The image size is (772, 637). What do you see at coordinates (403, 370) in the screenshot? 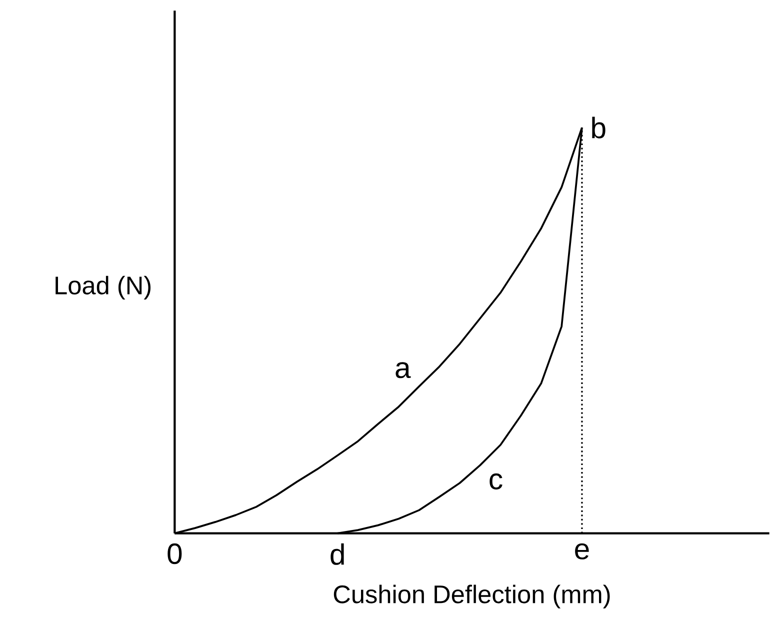
I see `series-label: a` at bounding box center [403, 370].